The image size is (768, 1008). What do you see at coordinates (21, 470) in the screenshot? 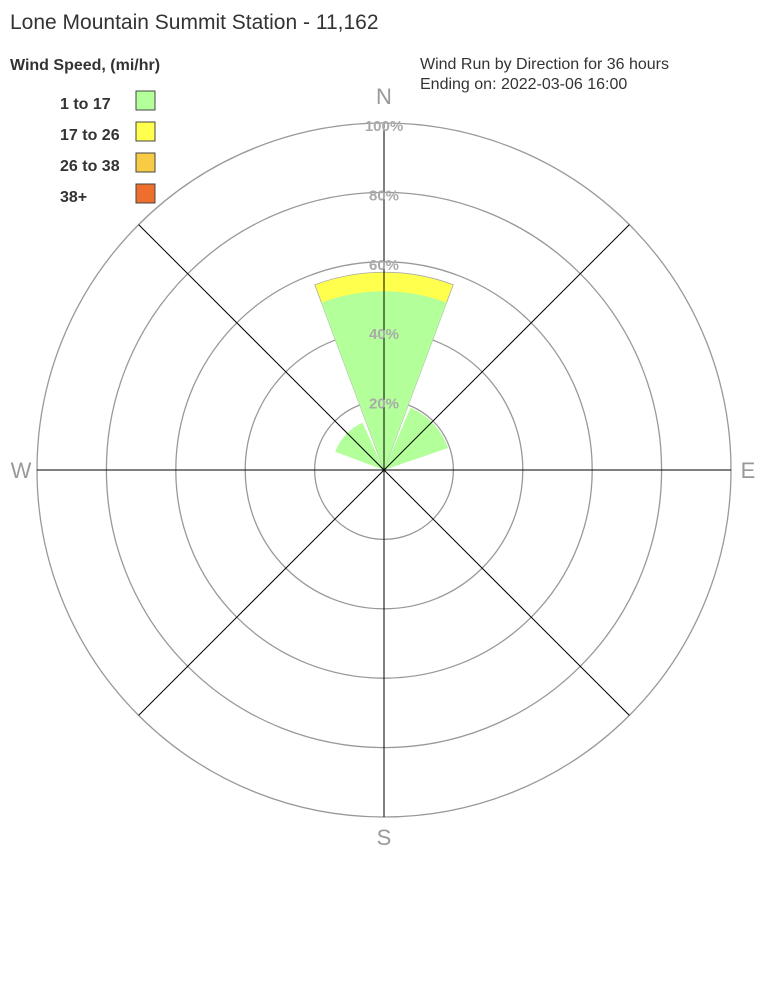
I see `compass-label-W: W` at bounding box center [21, 470].